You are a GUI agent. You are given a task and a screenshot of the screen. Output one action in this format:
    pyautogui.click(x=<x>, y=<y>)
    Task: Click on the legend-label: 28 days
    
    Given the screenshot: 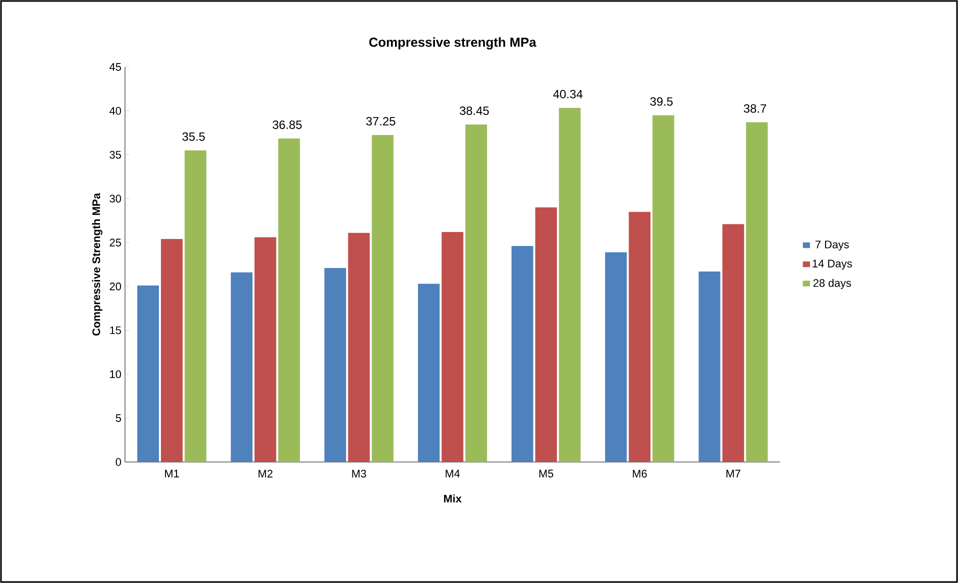 What is the action you would take?
    pyautogui.click(x=832, y=284)
    